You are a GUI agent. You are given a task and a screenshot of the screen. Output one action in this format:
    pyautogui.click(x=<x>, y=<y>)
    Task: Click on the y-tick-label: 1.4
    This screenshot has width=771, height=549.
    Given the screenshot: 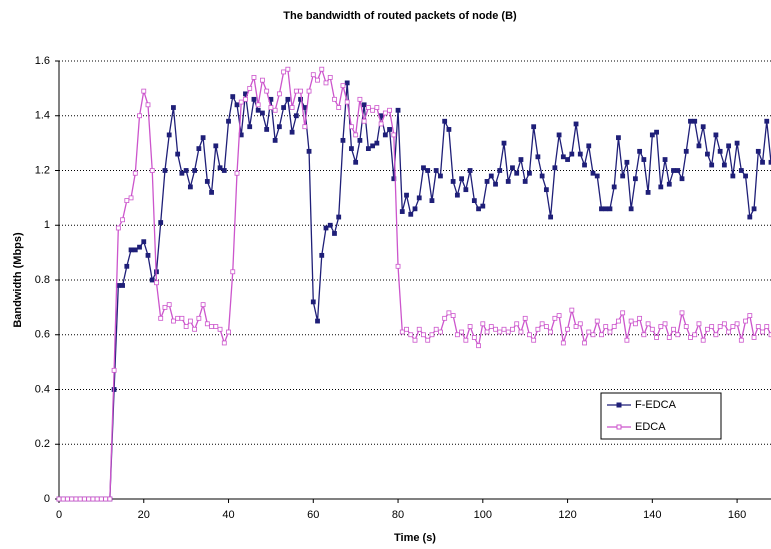 What is the action you would take?
    pyautogui.click(x=42, y=116)
    